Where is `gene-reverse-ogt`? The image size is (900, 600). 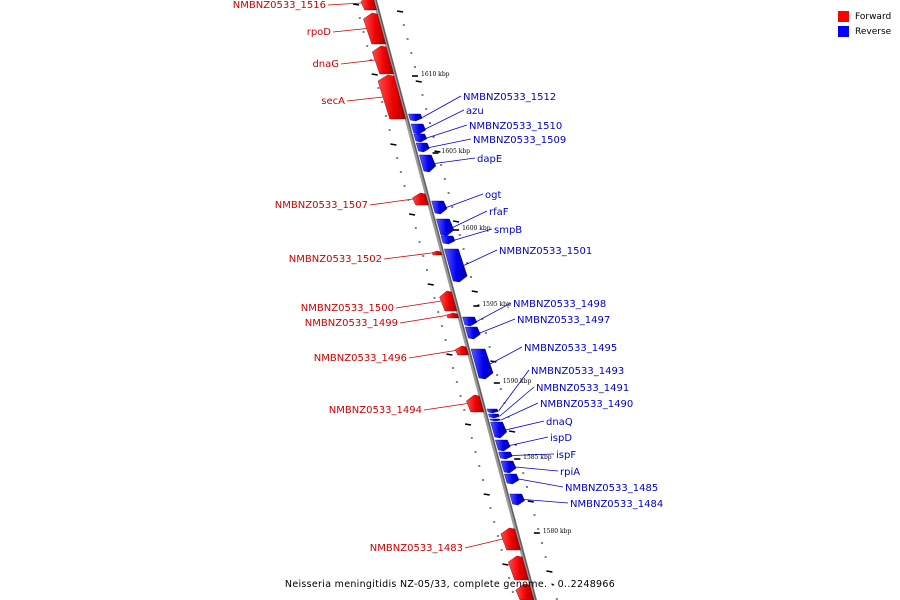 gene-reverse-ogt is located at coordinates (439, 207).